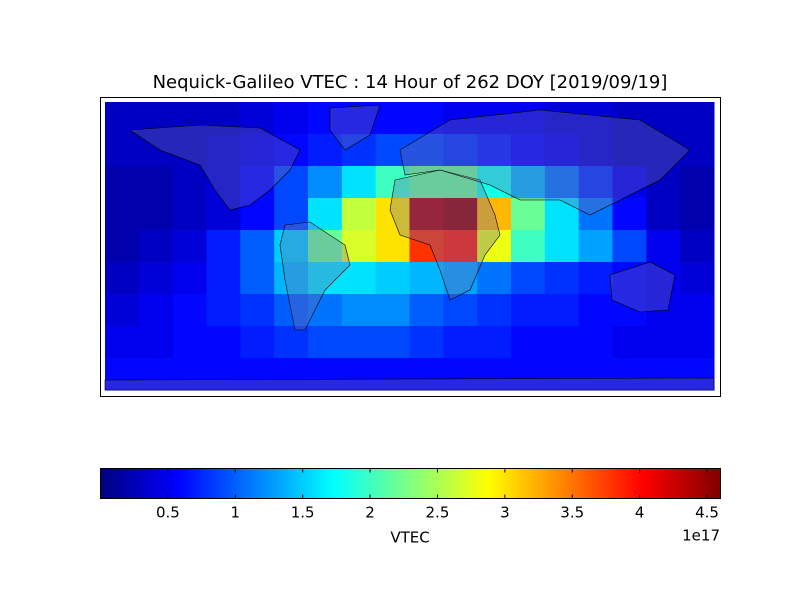 The width and height of the screenshot is (800, 604). Describe the element at coordinates (505, 513) in the screenshot. I see `colorbar-tick-label: 3` at that location.